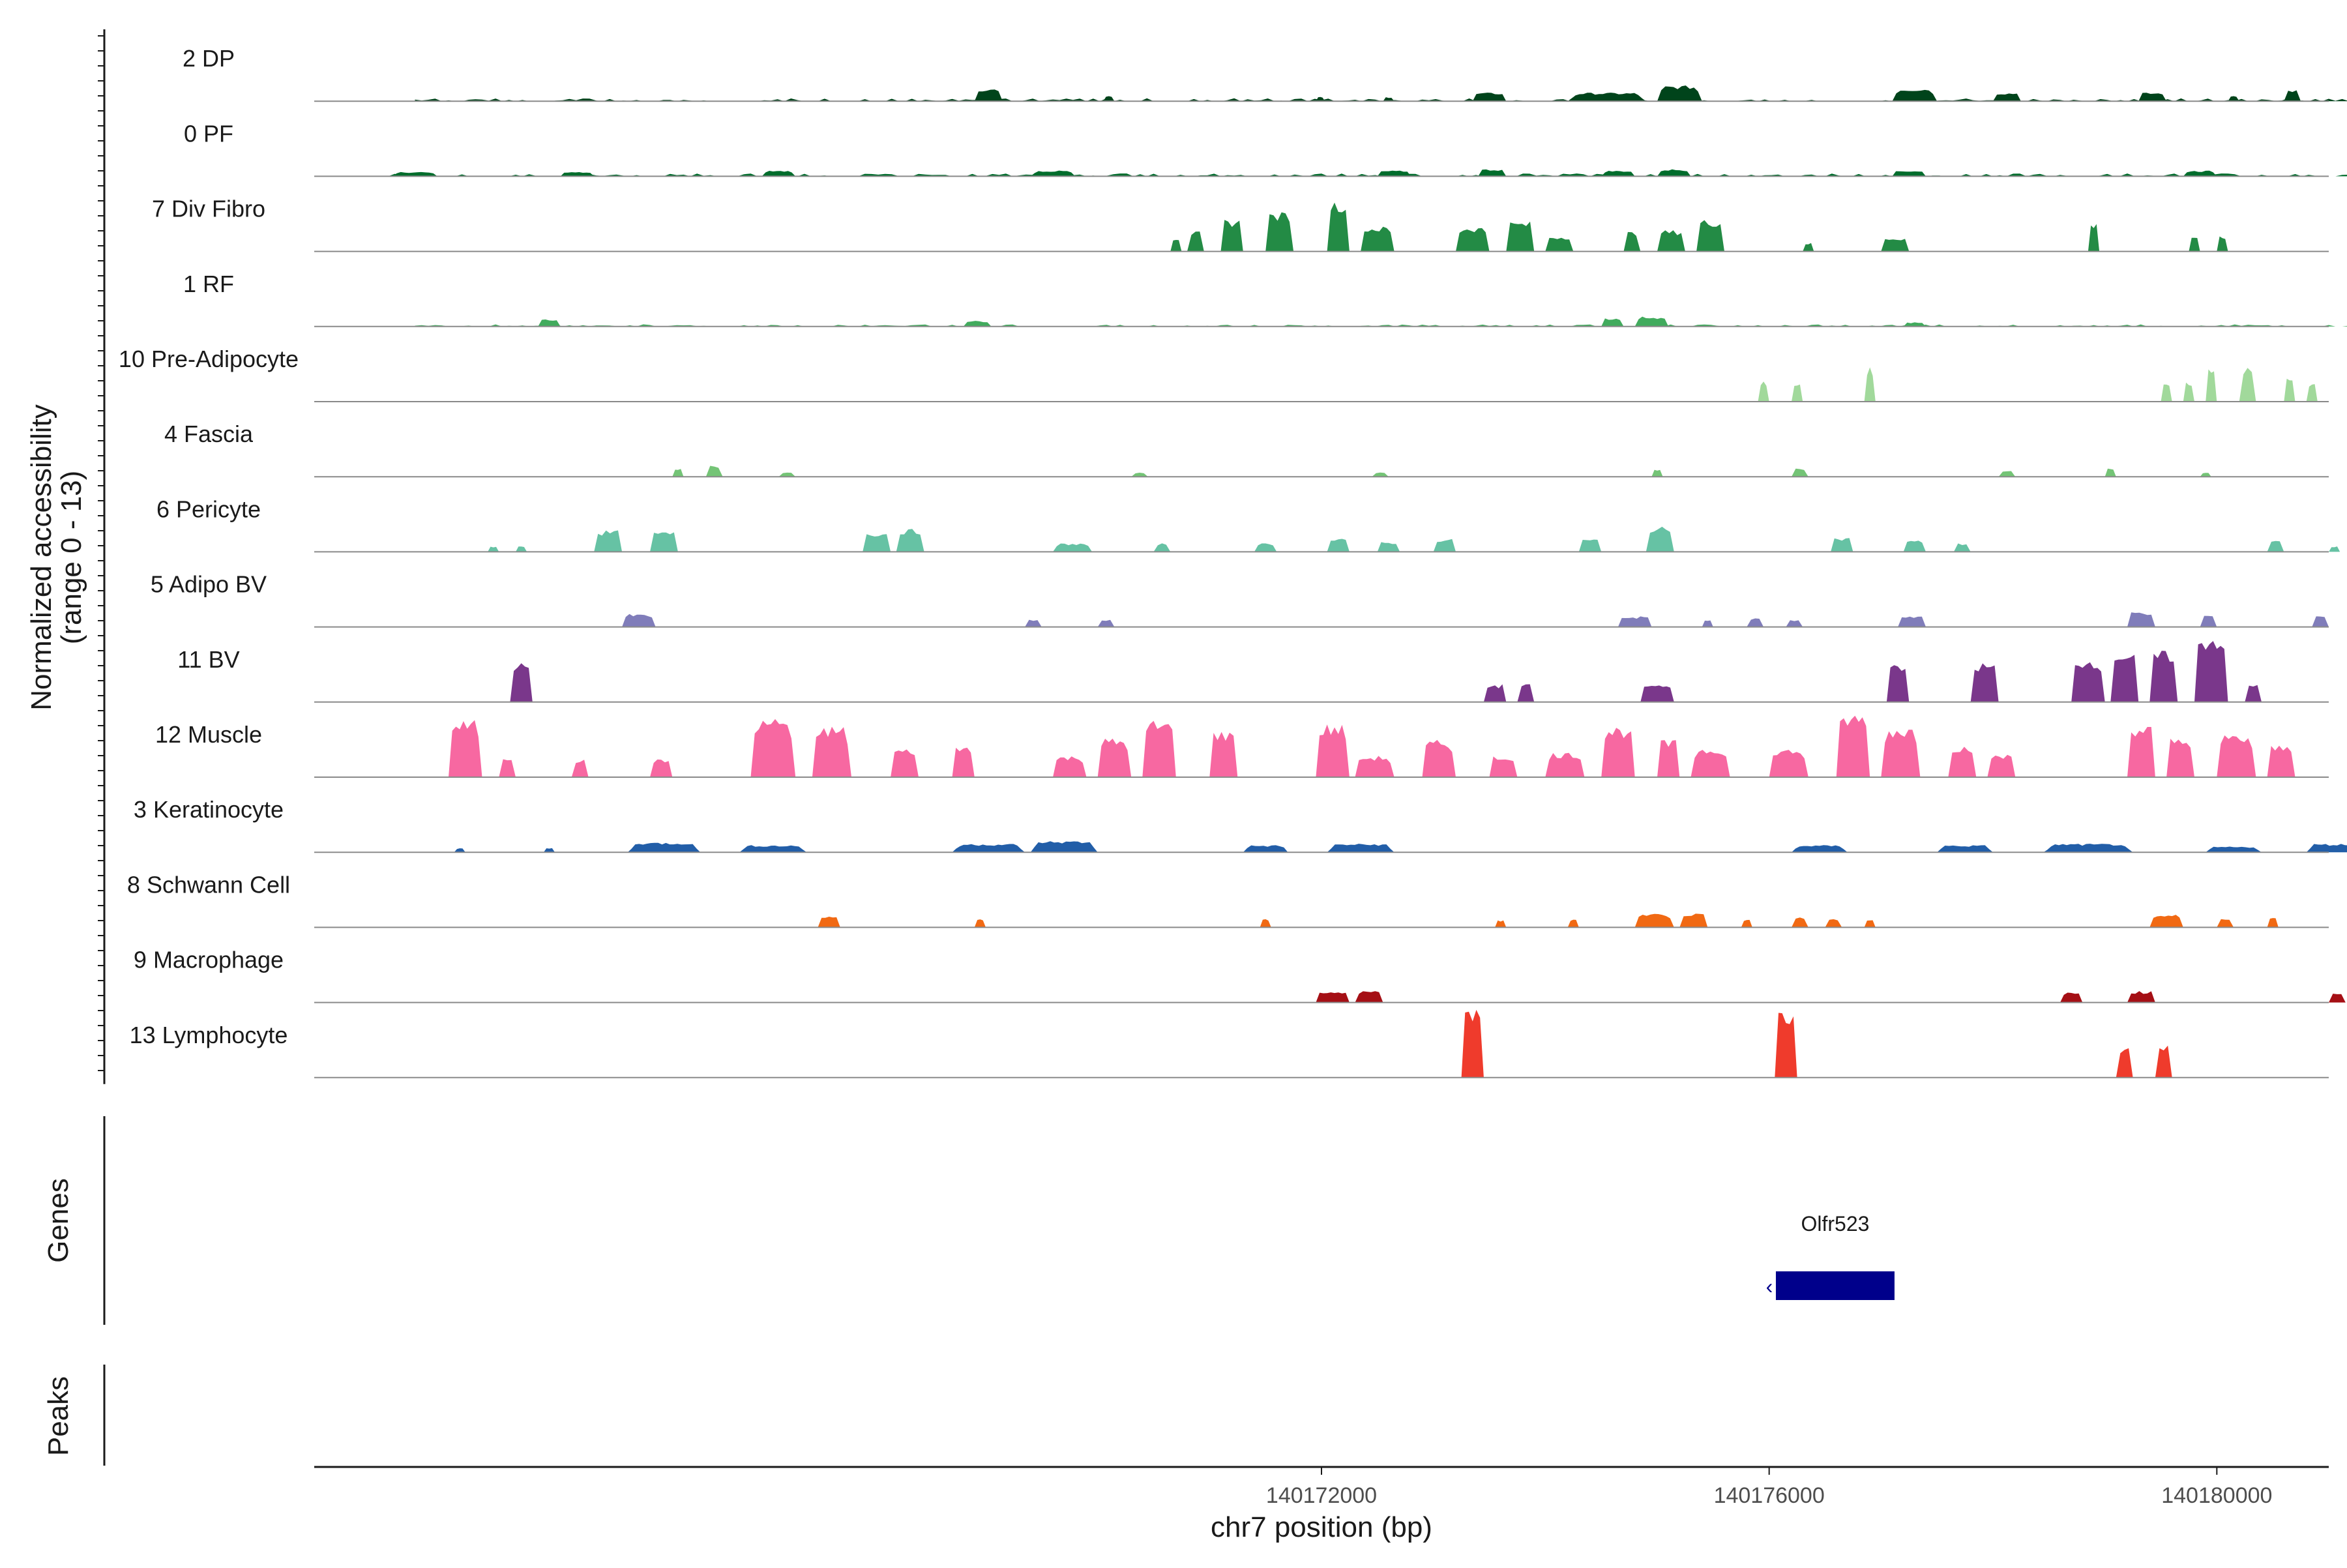 This screenshot has height=1568, width=2347. Describe the element at coordinates (209, 960) in the screenshot. I see `track-label: 9 Macrophage` at that location.